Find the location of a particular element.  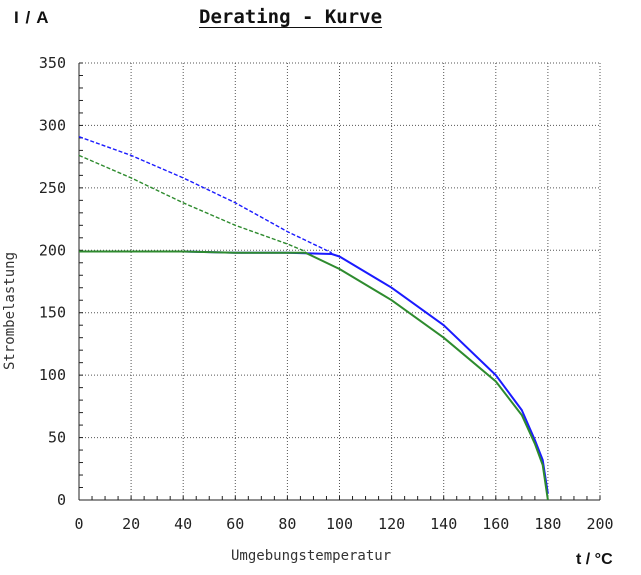

x-tick-label: 180 is located at coordinates (547, 524).